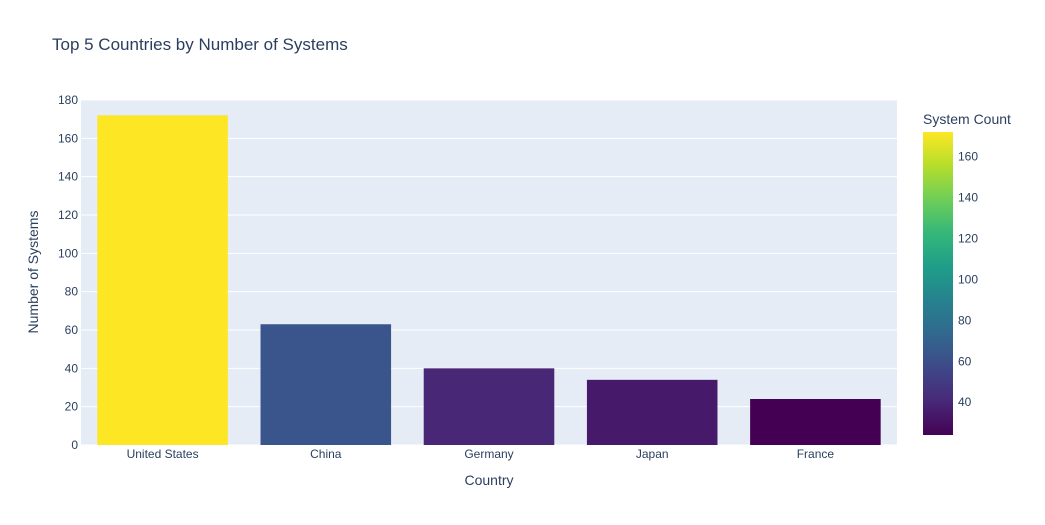 The image size is (1045, 525). What do you see at coordinates (68, 138) in the screenshot?
I see `y-tick-label: 160` at bounding box center [68, 138].